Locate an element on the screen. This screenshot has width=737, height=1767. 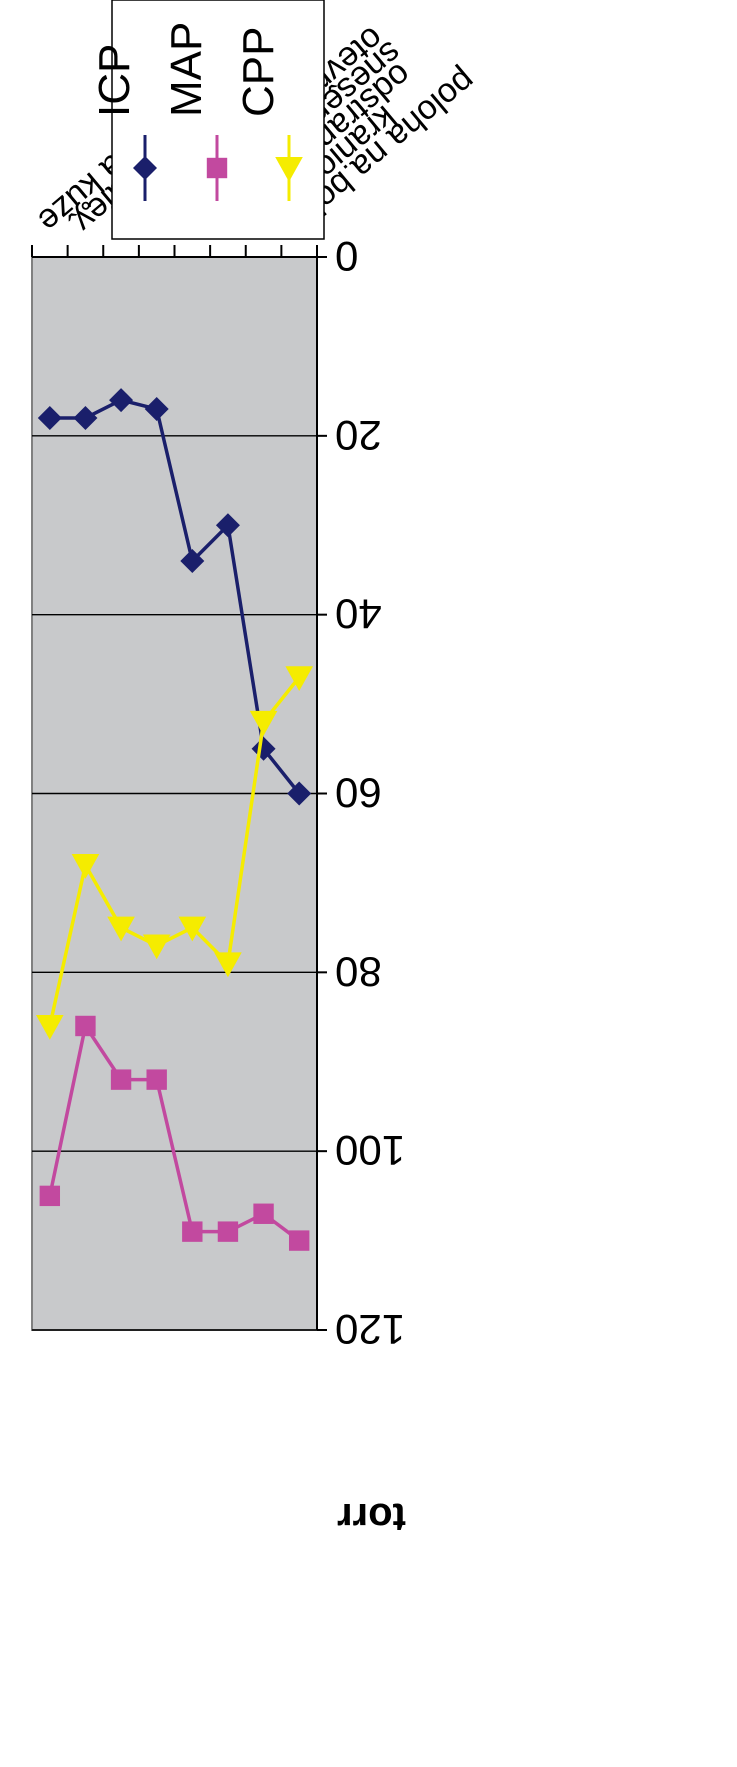
legend-box is located at coordinates (218, 120).